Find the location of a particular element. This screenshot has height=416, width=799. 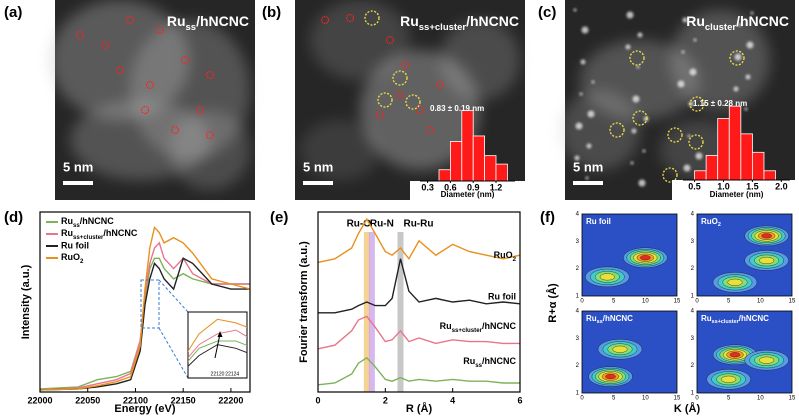

subplot-title: Russ/hNCNC is located at coordinates (609, 319).